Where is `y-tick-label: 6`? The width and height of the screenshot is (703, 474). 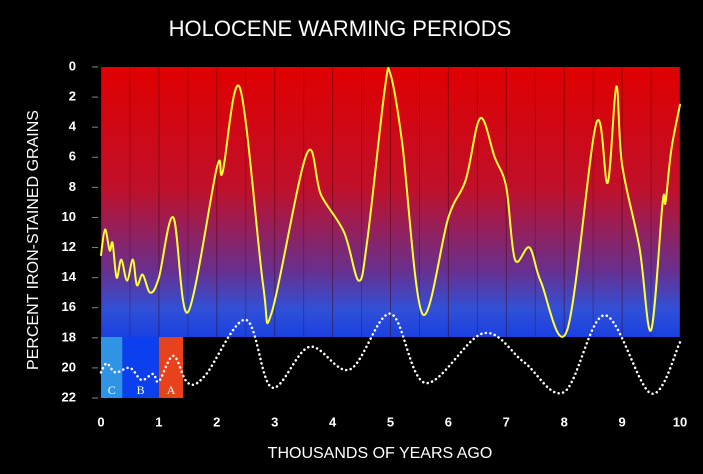
y-tick-label: 6 is located at coordinates (72, 156).